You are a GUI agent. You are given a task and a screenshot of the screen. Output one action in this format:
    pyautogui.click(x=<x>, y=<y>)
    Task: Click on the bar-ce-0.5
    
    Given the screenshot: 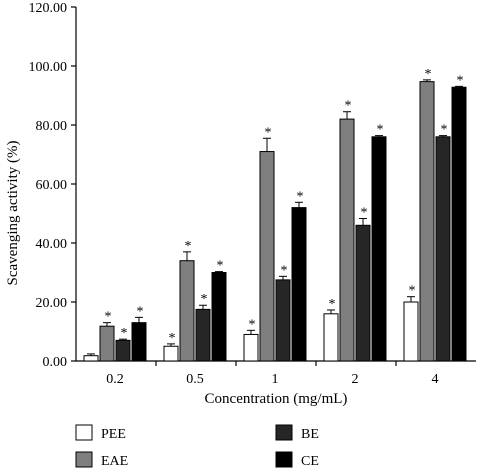 What is the action you would take?
    pyautogui.click(x=219, y=317)
    